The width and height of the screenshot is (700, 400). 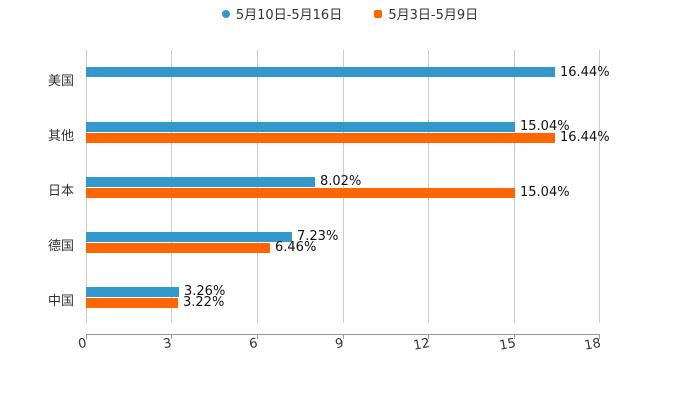 What do you see at coordinates (225, 13) in the screenshot?
I see `legend-circle-icon` at bounding box center [225, 13].